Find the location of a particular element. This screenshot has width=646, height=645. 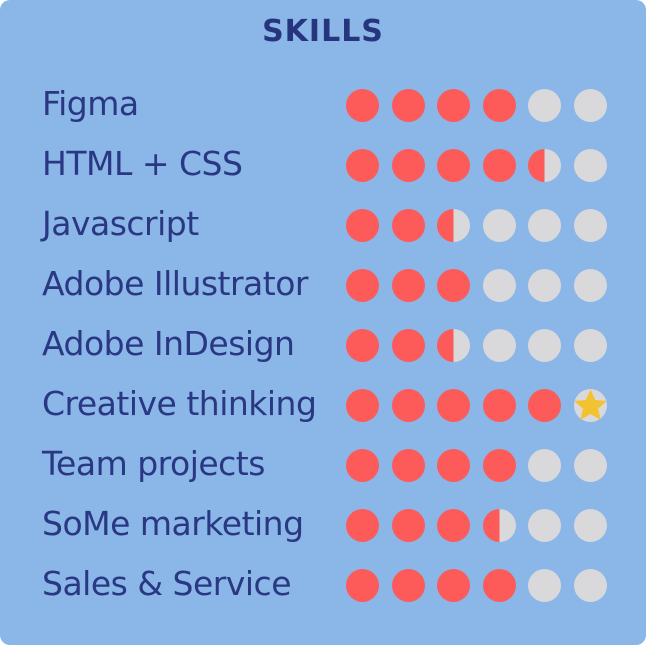

star-icon is located at coordinates (590, 405).